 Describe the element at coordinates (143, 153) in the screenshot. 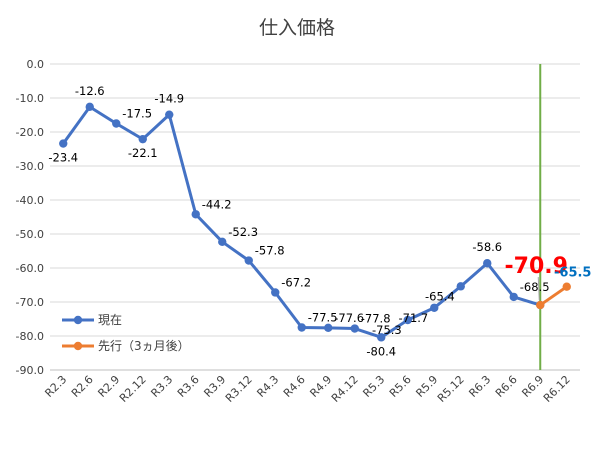

I see `data-label: -22.1` at that location.